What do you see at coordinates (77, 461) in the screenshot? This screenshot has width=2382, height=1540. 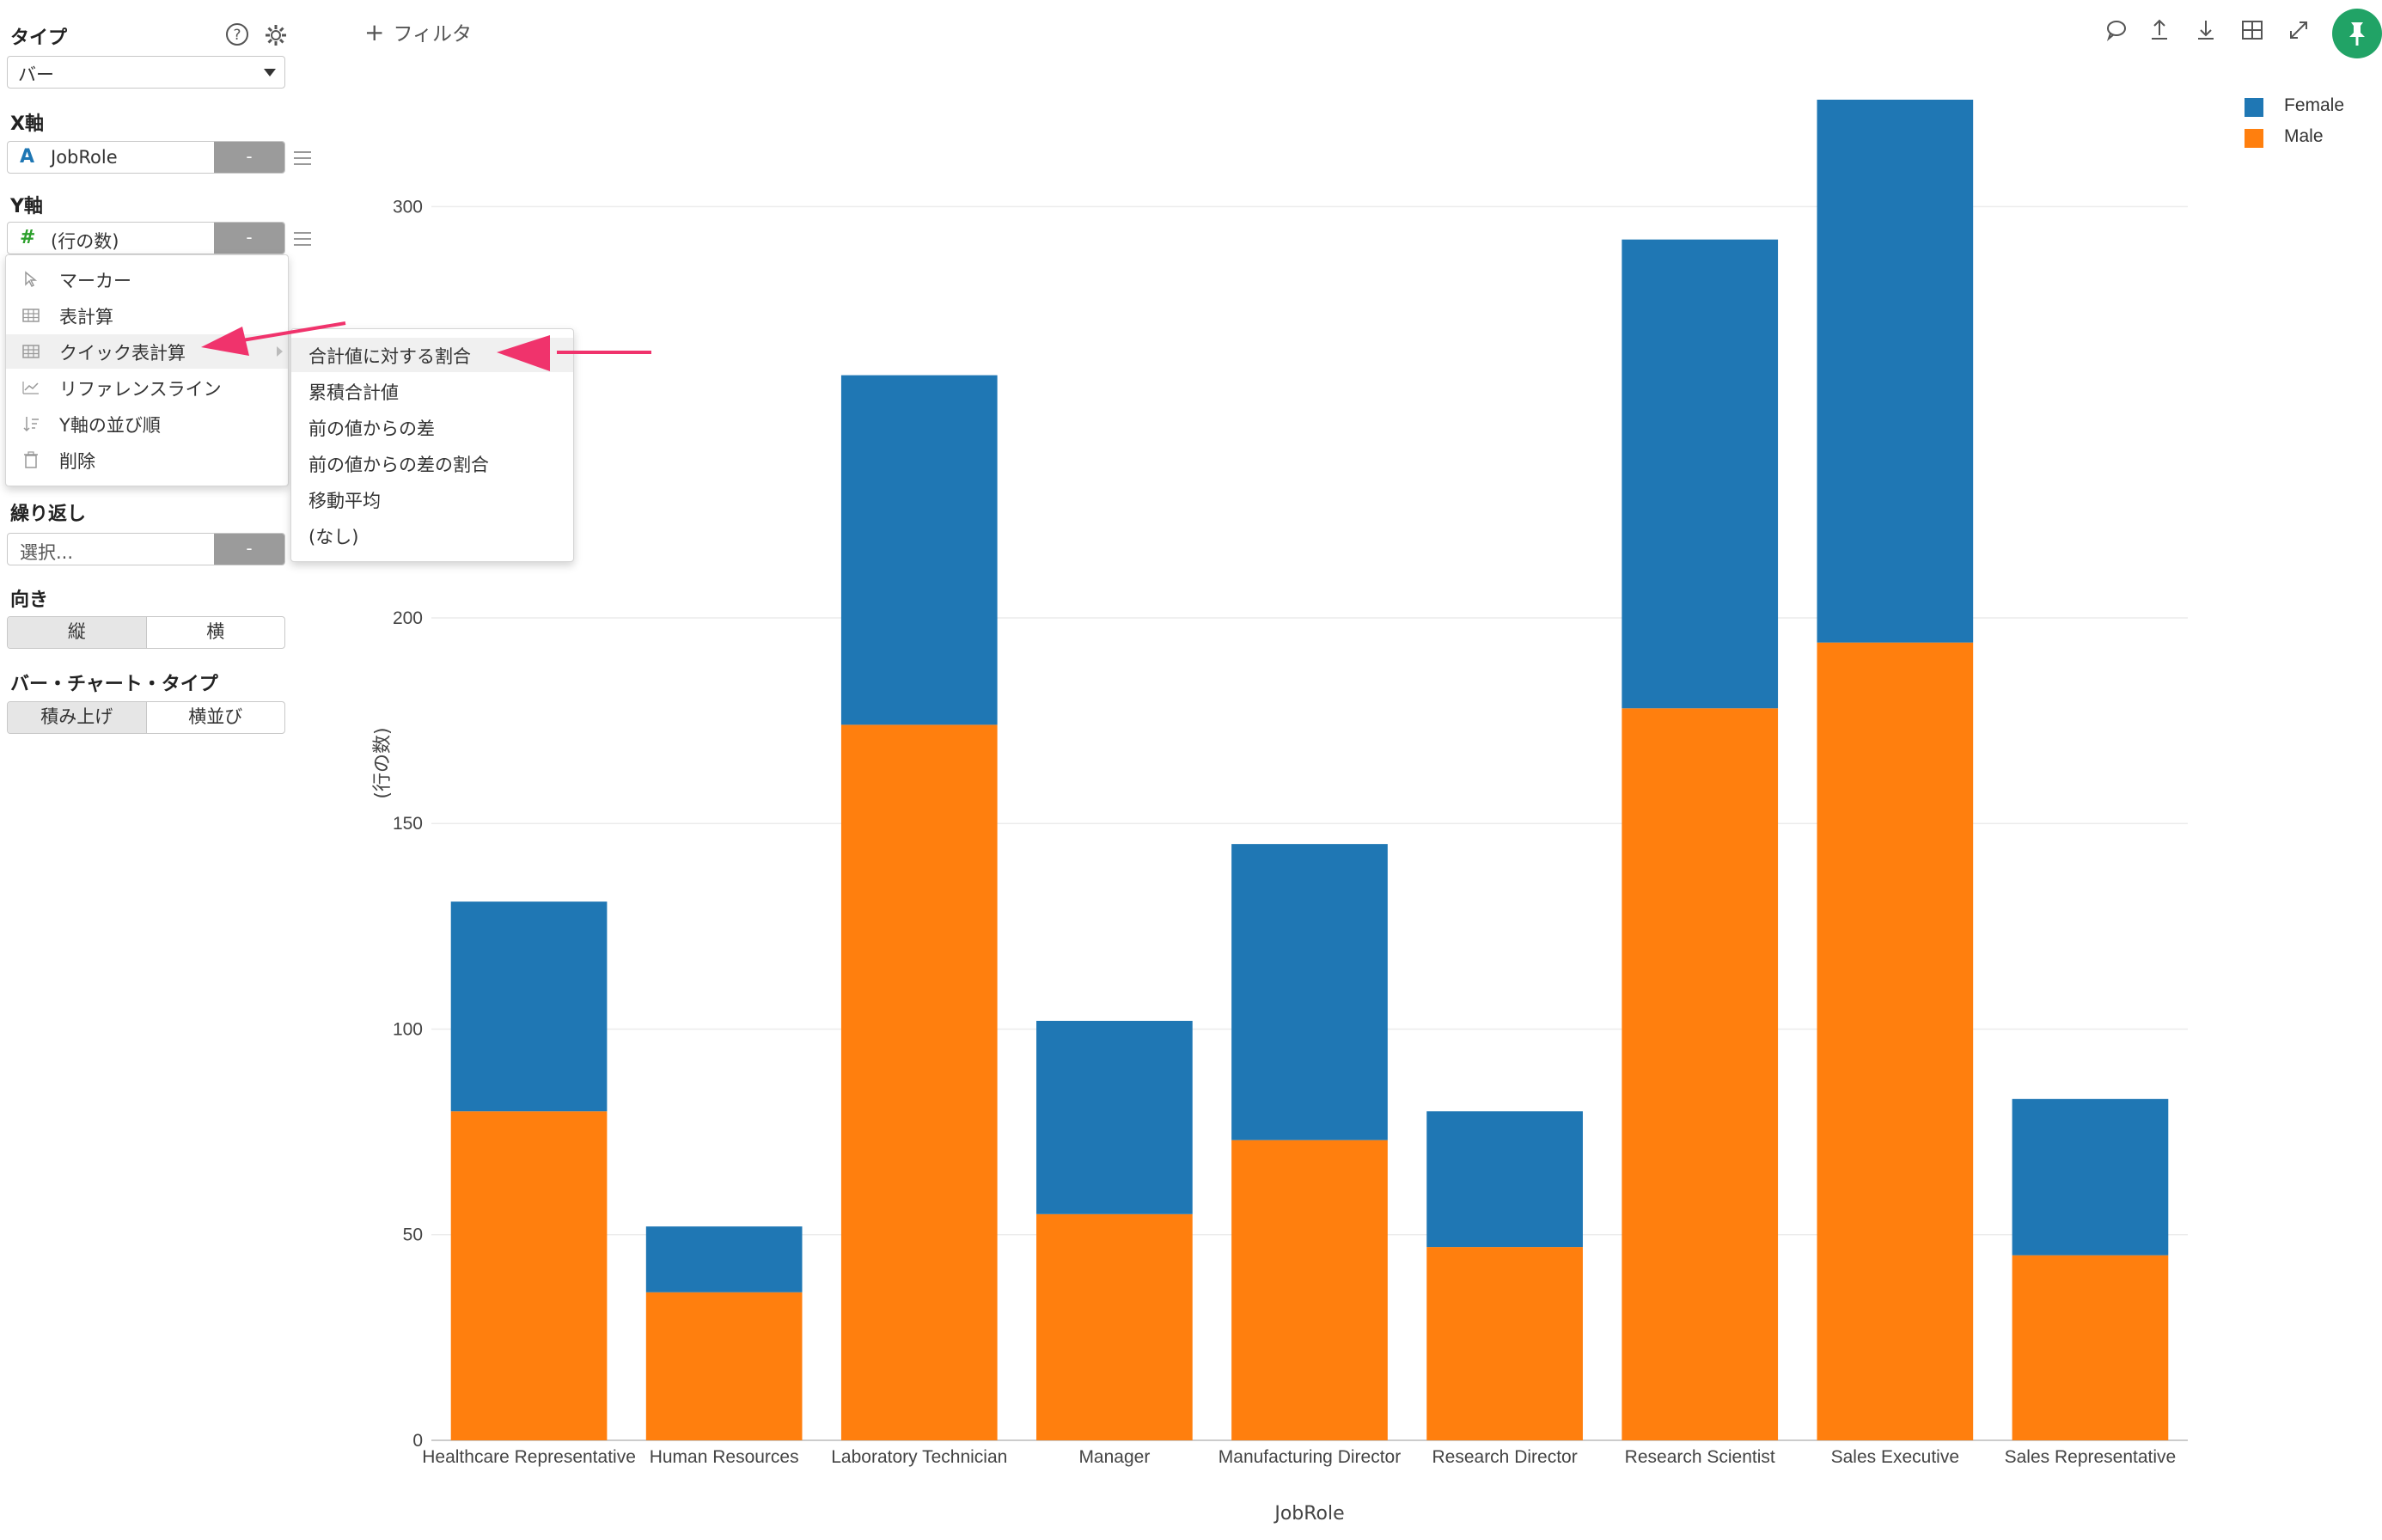 I see `menu-item-label: 削除` at bounding box center [77, 461].